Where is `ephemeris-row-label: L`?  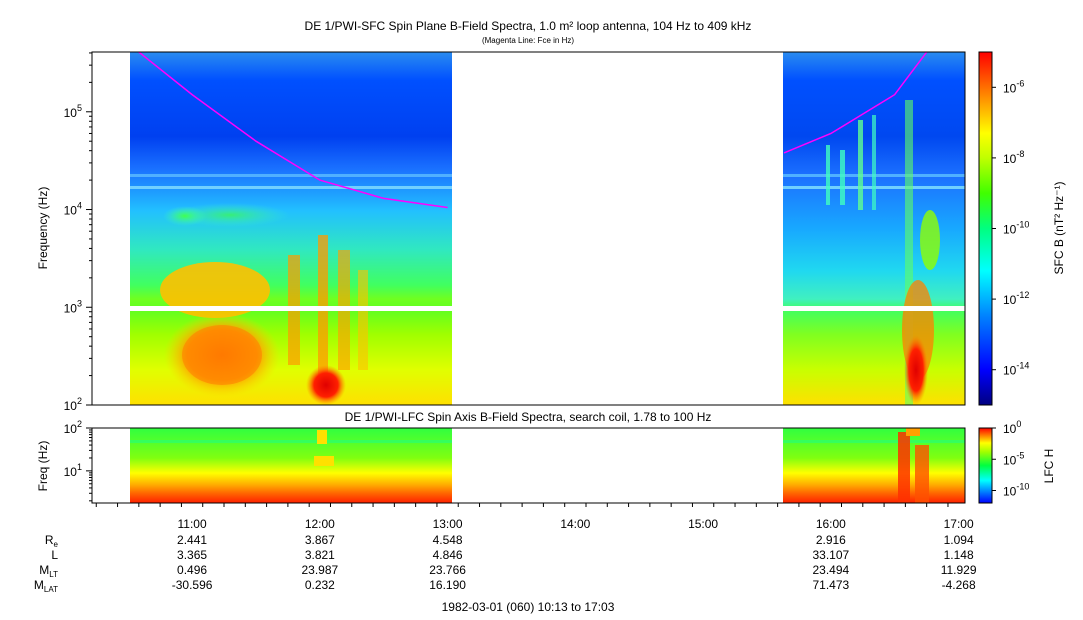
ephemeris-row-label: L is located at coordinates (54, 555).